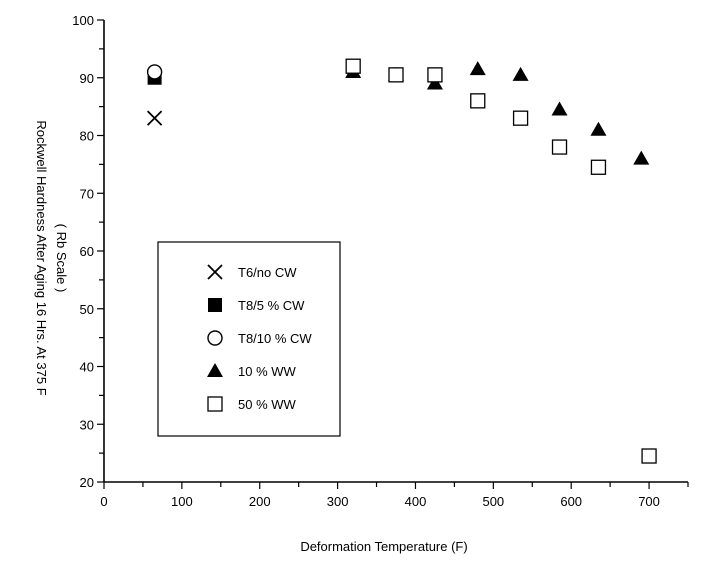 This screenshot has height=566, width=716. What do you see at coordinates (649, 501) in the screenshot?
I see `x-tick-label: 700` at bounding box center [649, 501].